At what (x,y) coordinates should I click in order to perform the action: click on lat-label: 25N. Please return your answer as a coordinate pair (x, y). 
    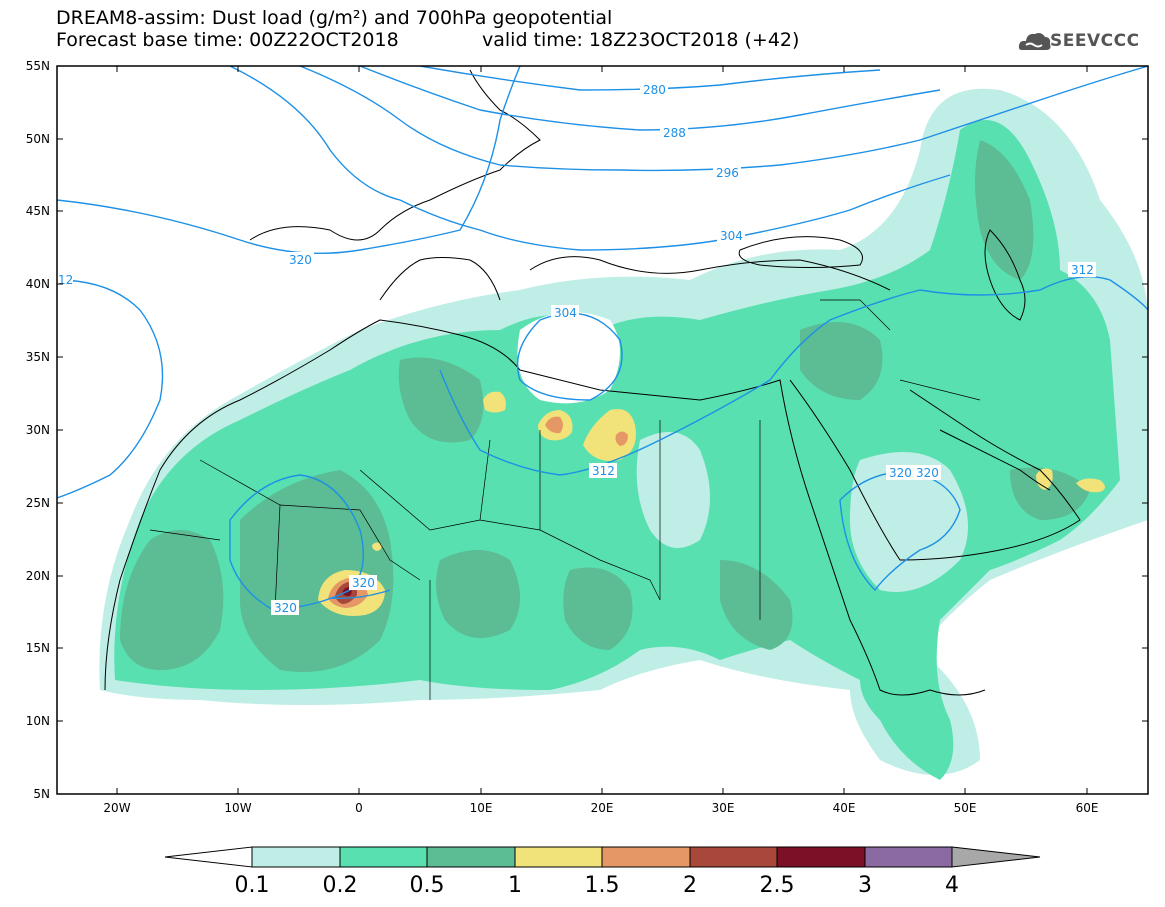
    Looking at the image, I should click on (38, 503).